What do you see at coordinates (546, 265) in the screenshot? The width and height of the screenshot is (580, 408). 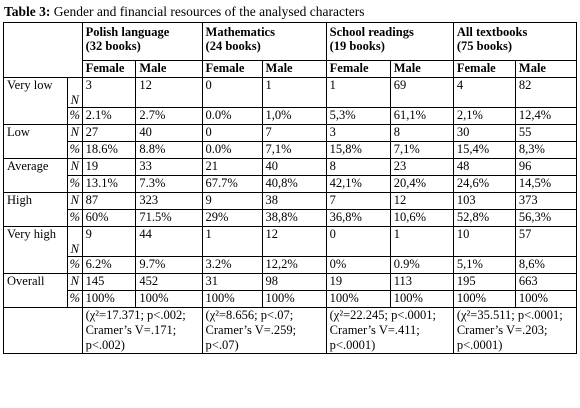 I see `pct-value: 8,6%` at bounding box center [546, 265].